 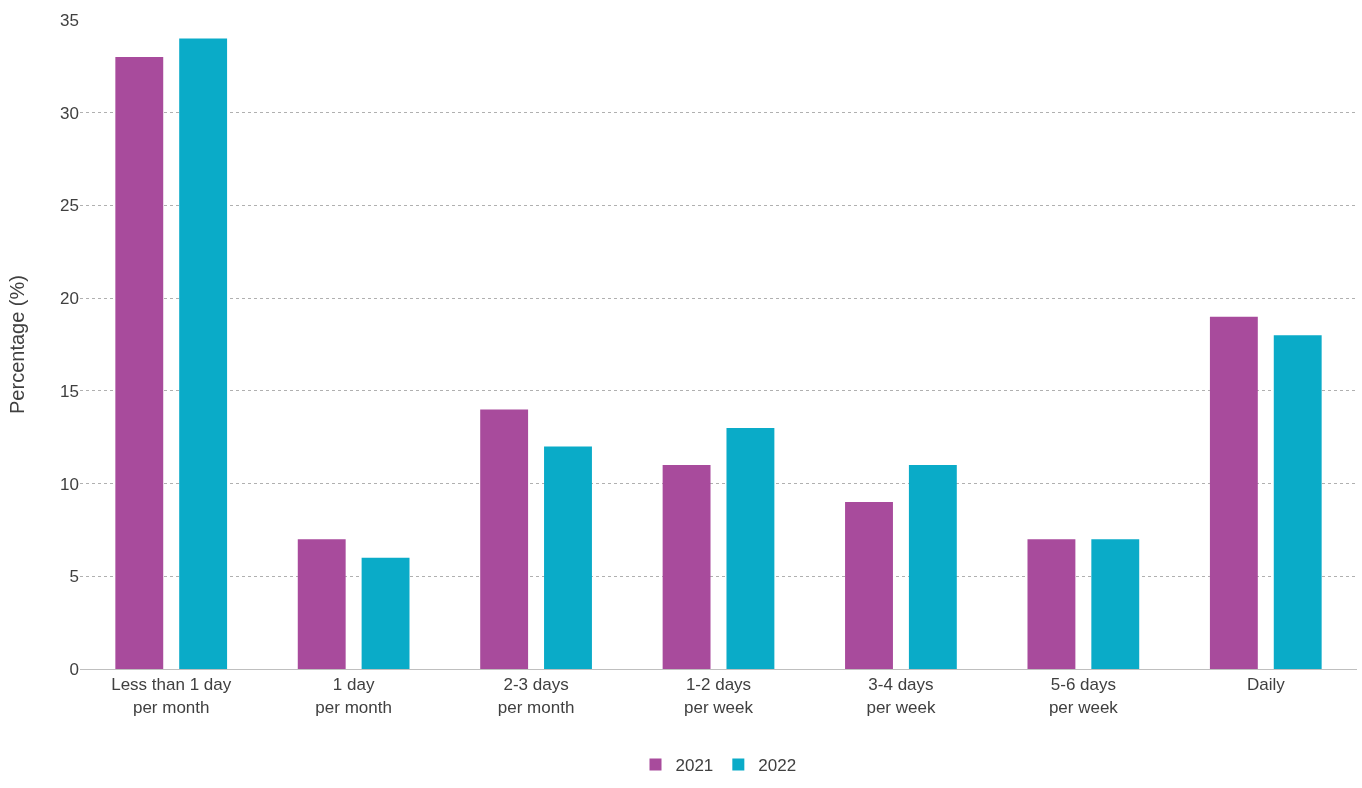 I want to click on y-axis-title: Percentage (%), so click(x=16, y=344).